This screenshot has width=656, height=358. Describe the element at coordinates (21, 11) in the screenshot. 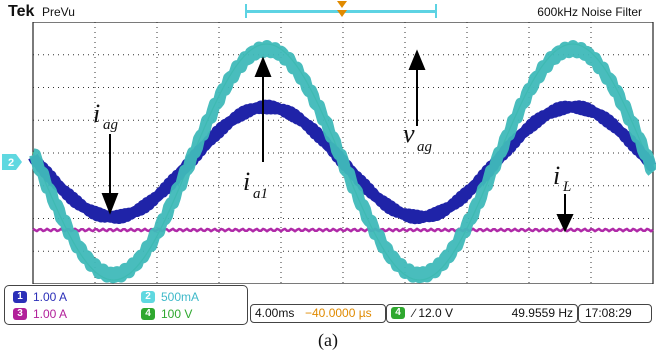

I see `brand-logo: Tek` at that location.